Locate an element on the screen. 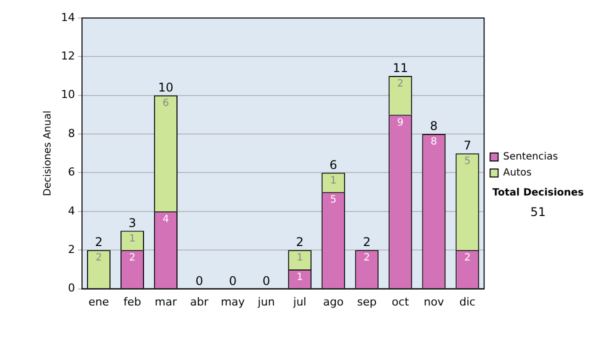 Image resolution: width=600 pixels, height=340 pixels. text: Total Decisiones is located at coordinates (538, 193).